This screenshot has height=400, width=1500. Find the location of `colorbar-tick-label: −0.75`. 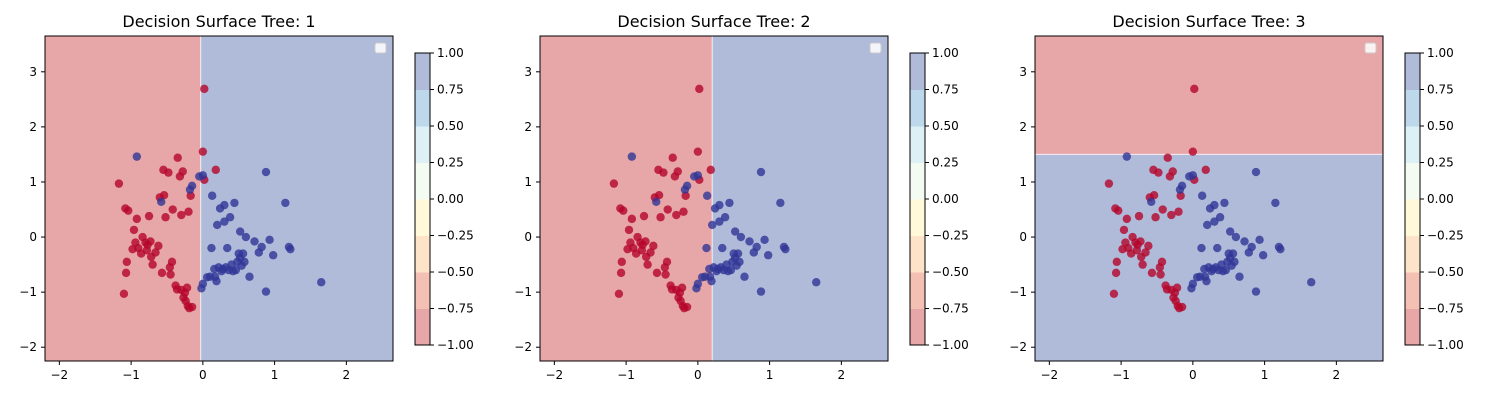

colorbar-tick-label: −0.75 is located at coordinates (455, 309).